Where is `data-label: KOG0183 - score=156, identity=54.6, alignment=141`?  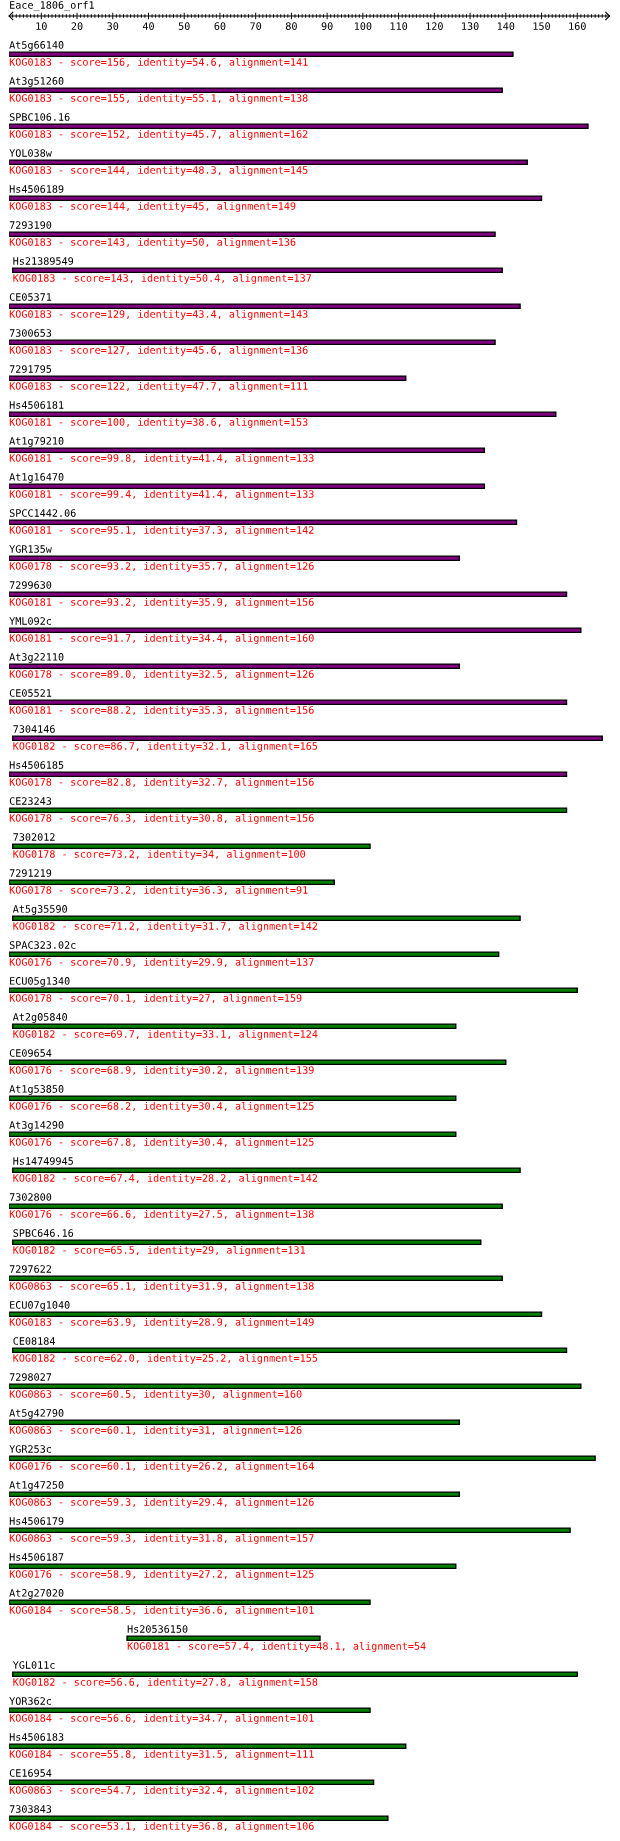
data-label: KOG0183 - score=156, identity=54.6, alignment=141 is located at coordinates (158, 62).